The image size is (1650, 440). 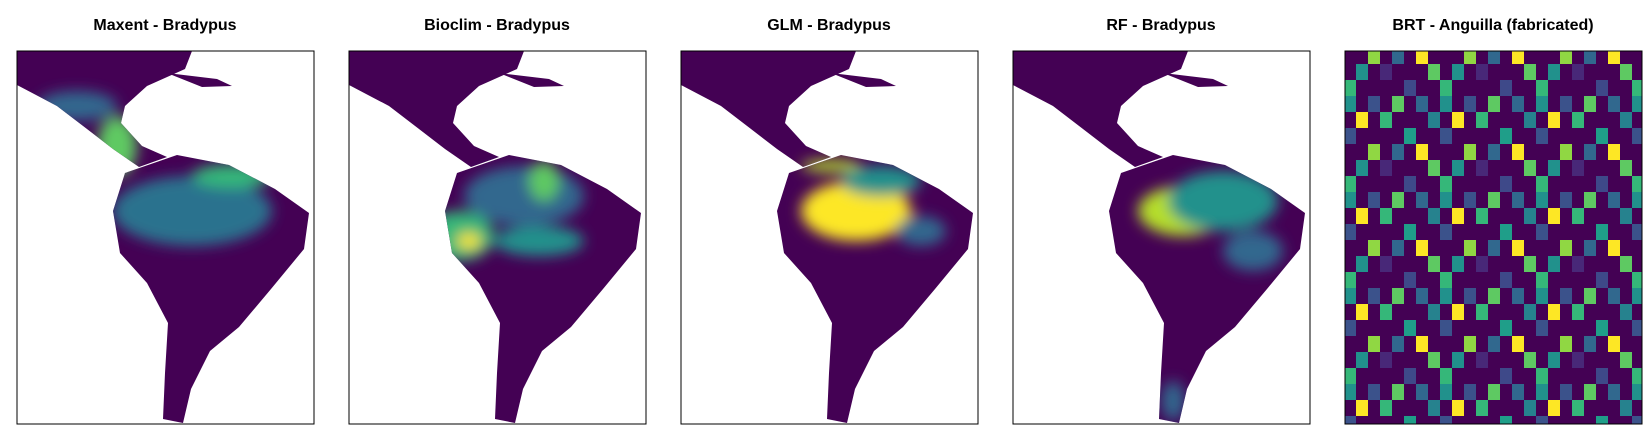 I want to click on panel-title: BRT - Anguilla (fabricated), so click(x=1492, y=25).